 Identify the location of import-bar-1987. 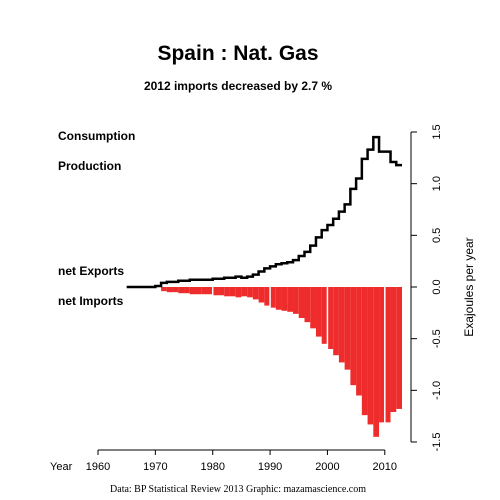
(255, 293).